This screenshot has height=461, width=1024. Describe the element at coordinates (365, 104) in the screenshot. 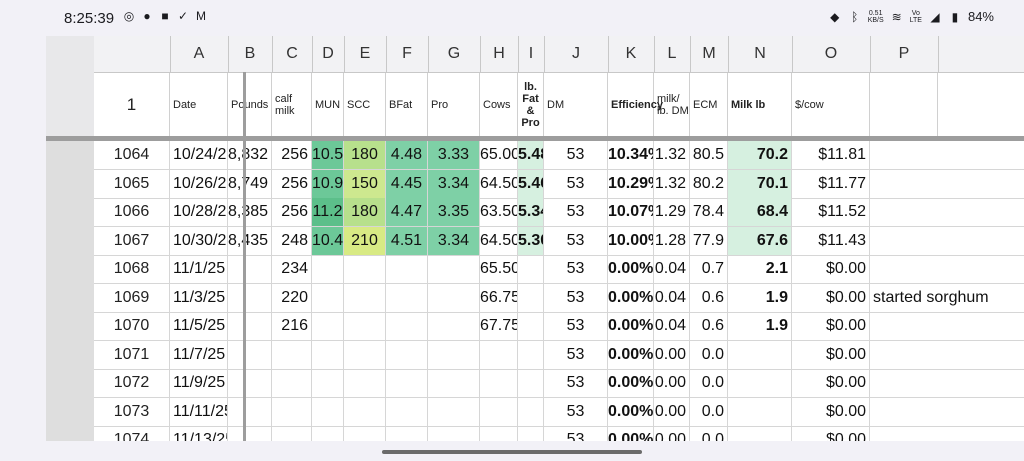

I see `header-cell-e: SCC` at that location.